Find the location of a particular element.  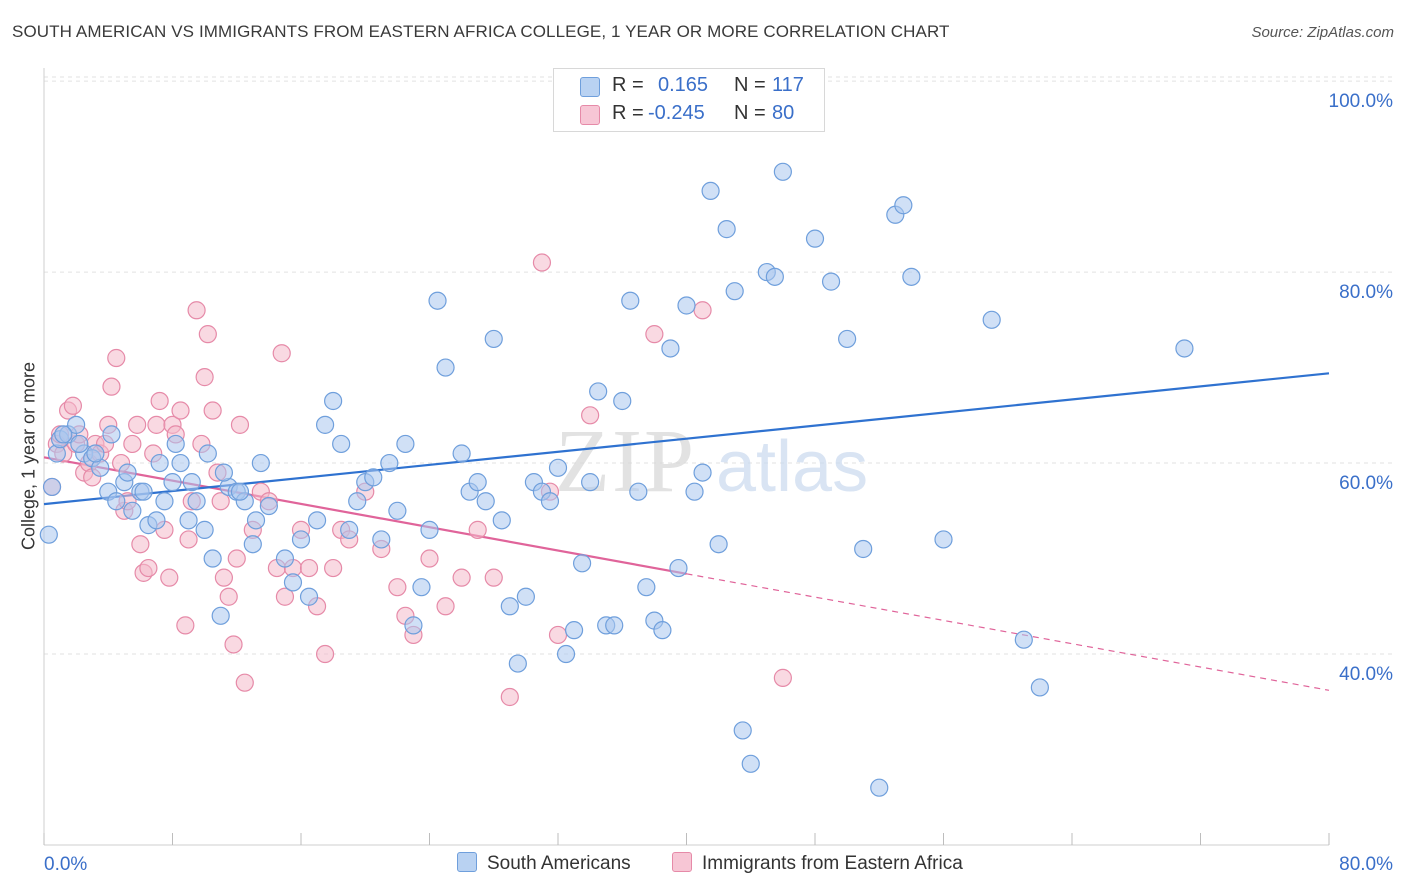

legend-row-south-americans: R = 0.165 N = 117 is located at coordinates (689, 86).